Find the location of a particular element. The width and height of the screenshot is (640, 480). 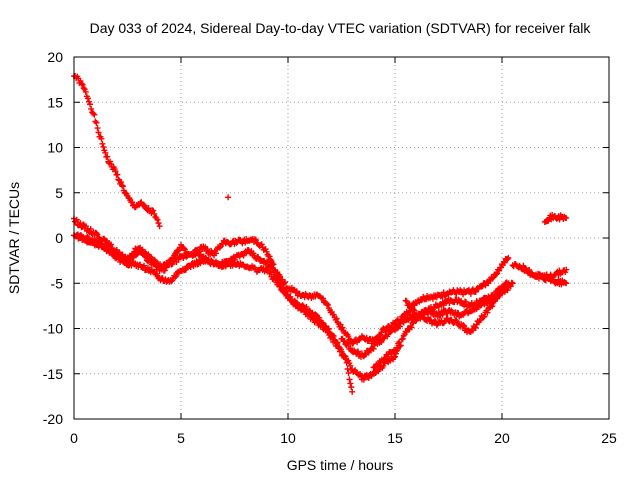

series-track-c is located at coordinates (215, 314).